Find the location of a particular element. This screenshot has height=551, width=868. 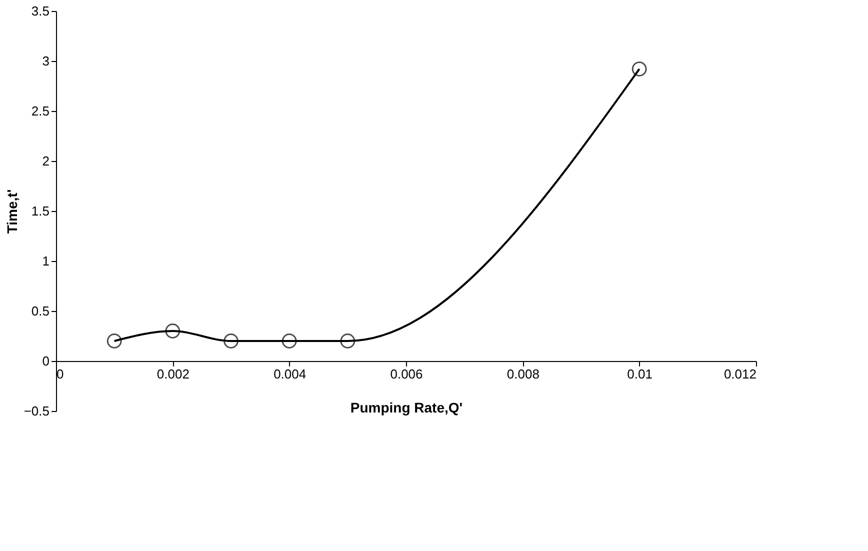

y-tick-label: 3.5 is located at coordinates (40, 11).